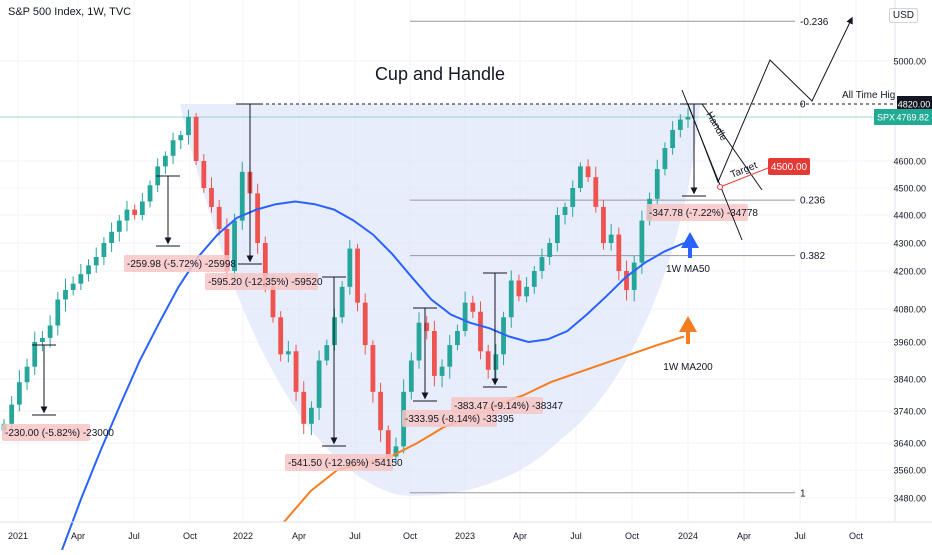  I want to click on y-tick-label: 3840.00, so click(909, 380).